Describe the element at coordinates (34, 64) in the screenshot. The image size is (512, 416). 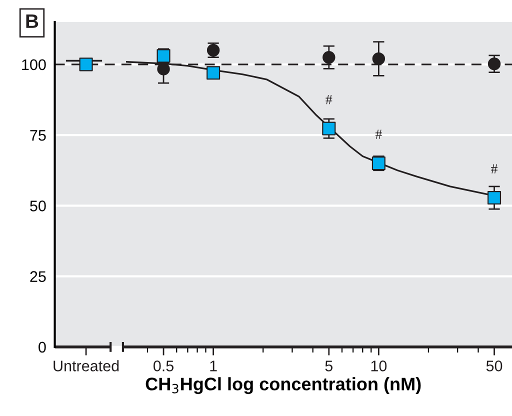
I see `y-tick-label: 100` at that location.